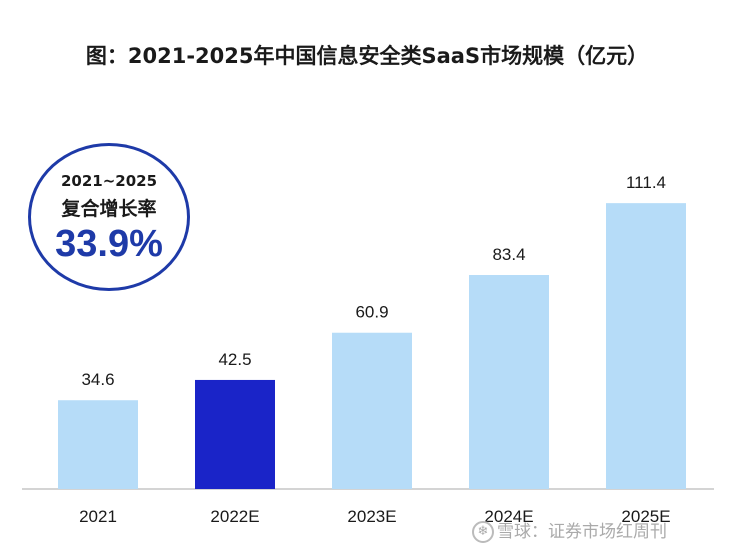 The image size is (734, 554). What do you see at coordinates (98, 516) in the screenshot?
I see `x-tick-label-2021: 2021` at bounding box center [98, 516].